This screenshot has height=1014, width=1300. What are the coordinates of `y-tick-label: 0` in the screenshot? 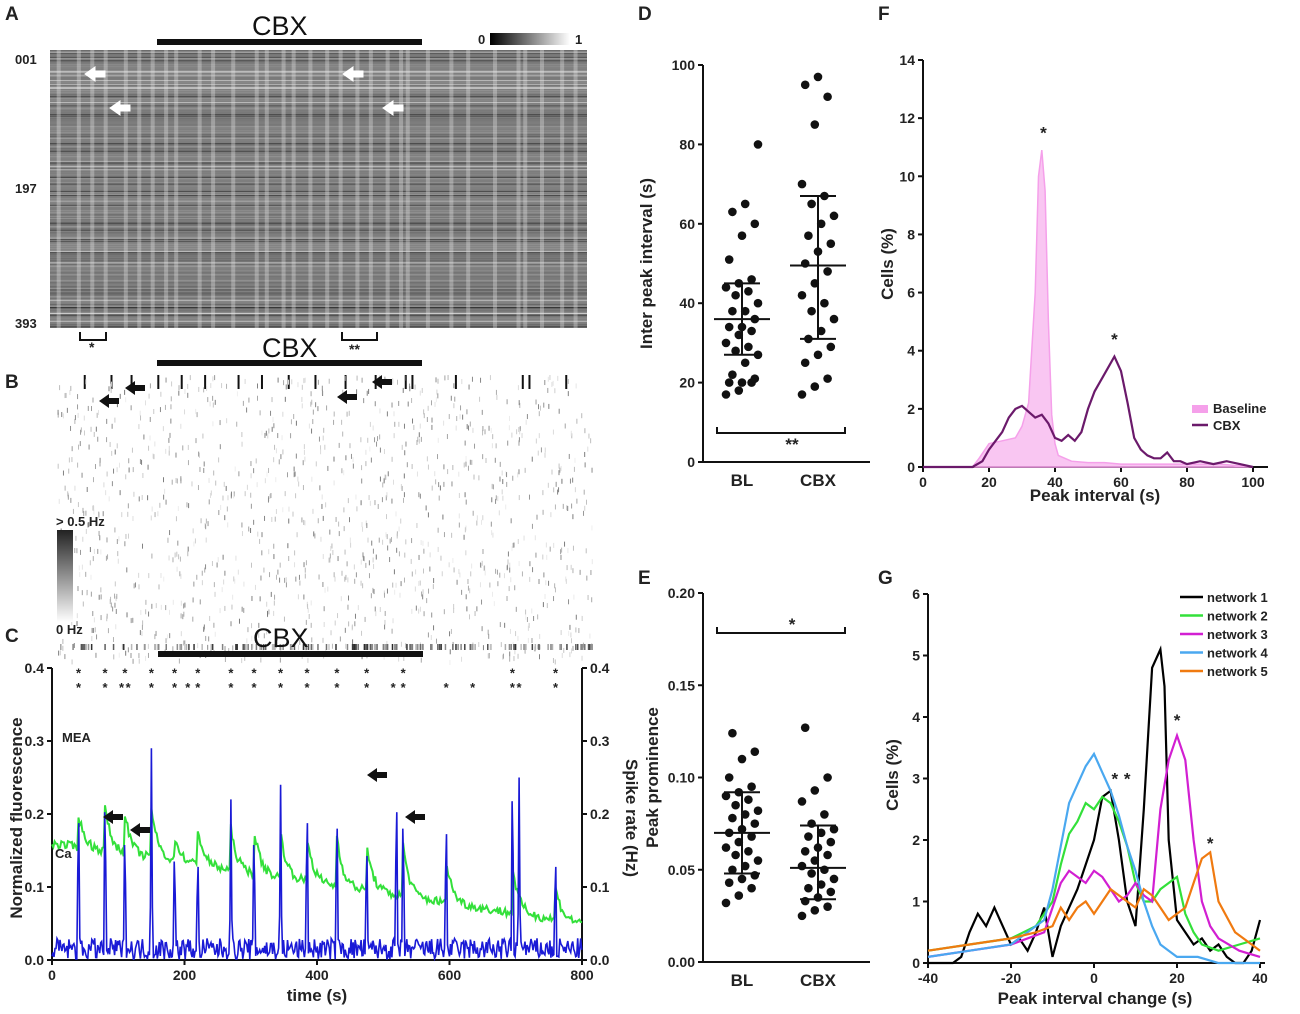 It's located at (916, 963).